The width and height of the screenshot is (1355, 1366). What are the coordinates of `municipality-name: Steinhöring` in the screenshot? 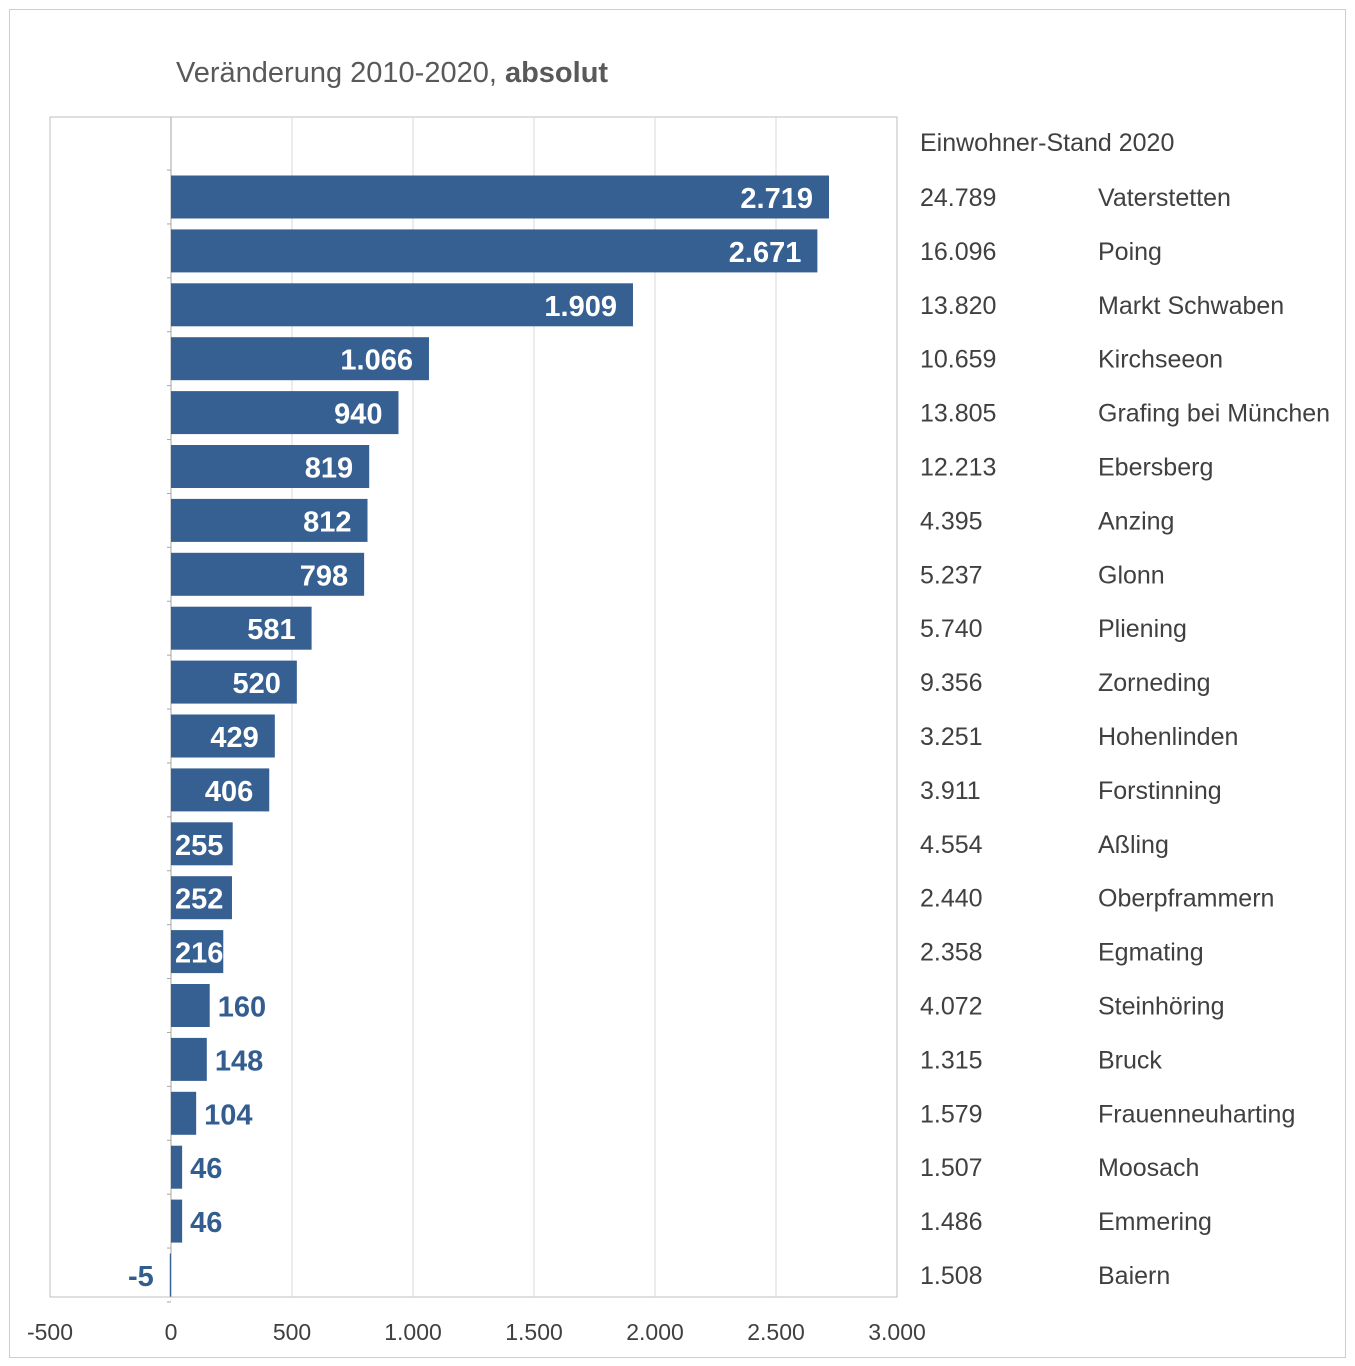 It's located at (1161, 1007).